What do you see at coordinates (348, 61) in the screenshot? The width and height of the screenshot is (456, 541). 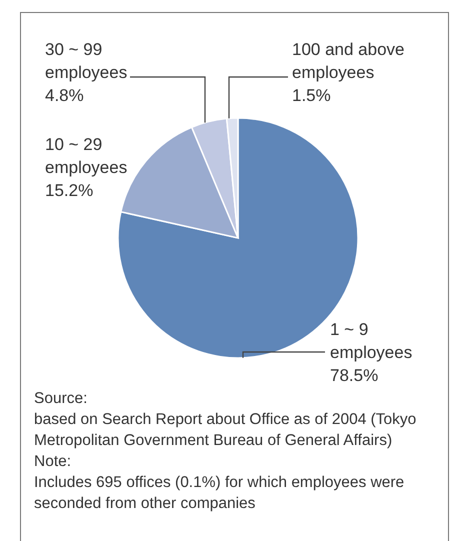 I see `slice-label: 100 and above employees` at bounding box center [348, 61].